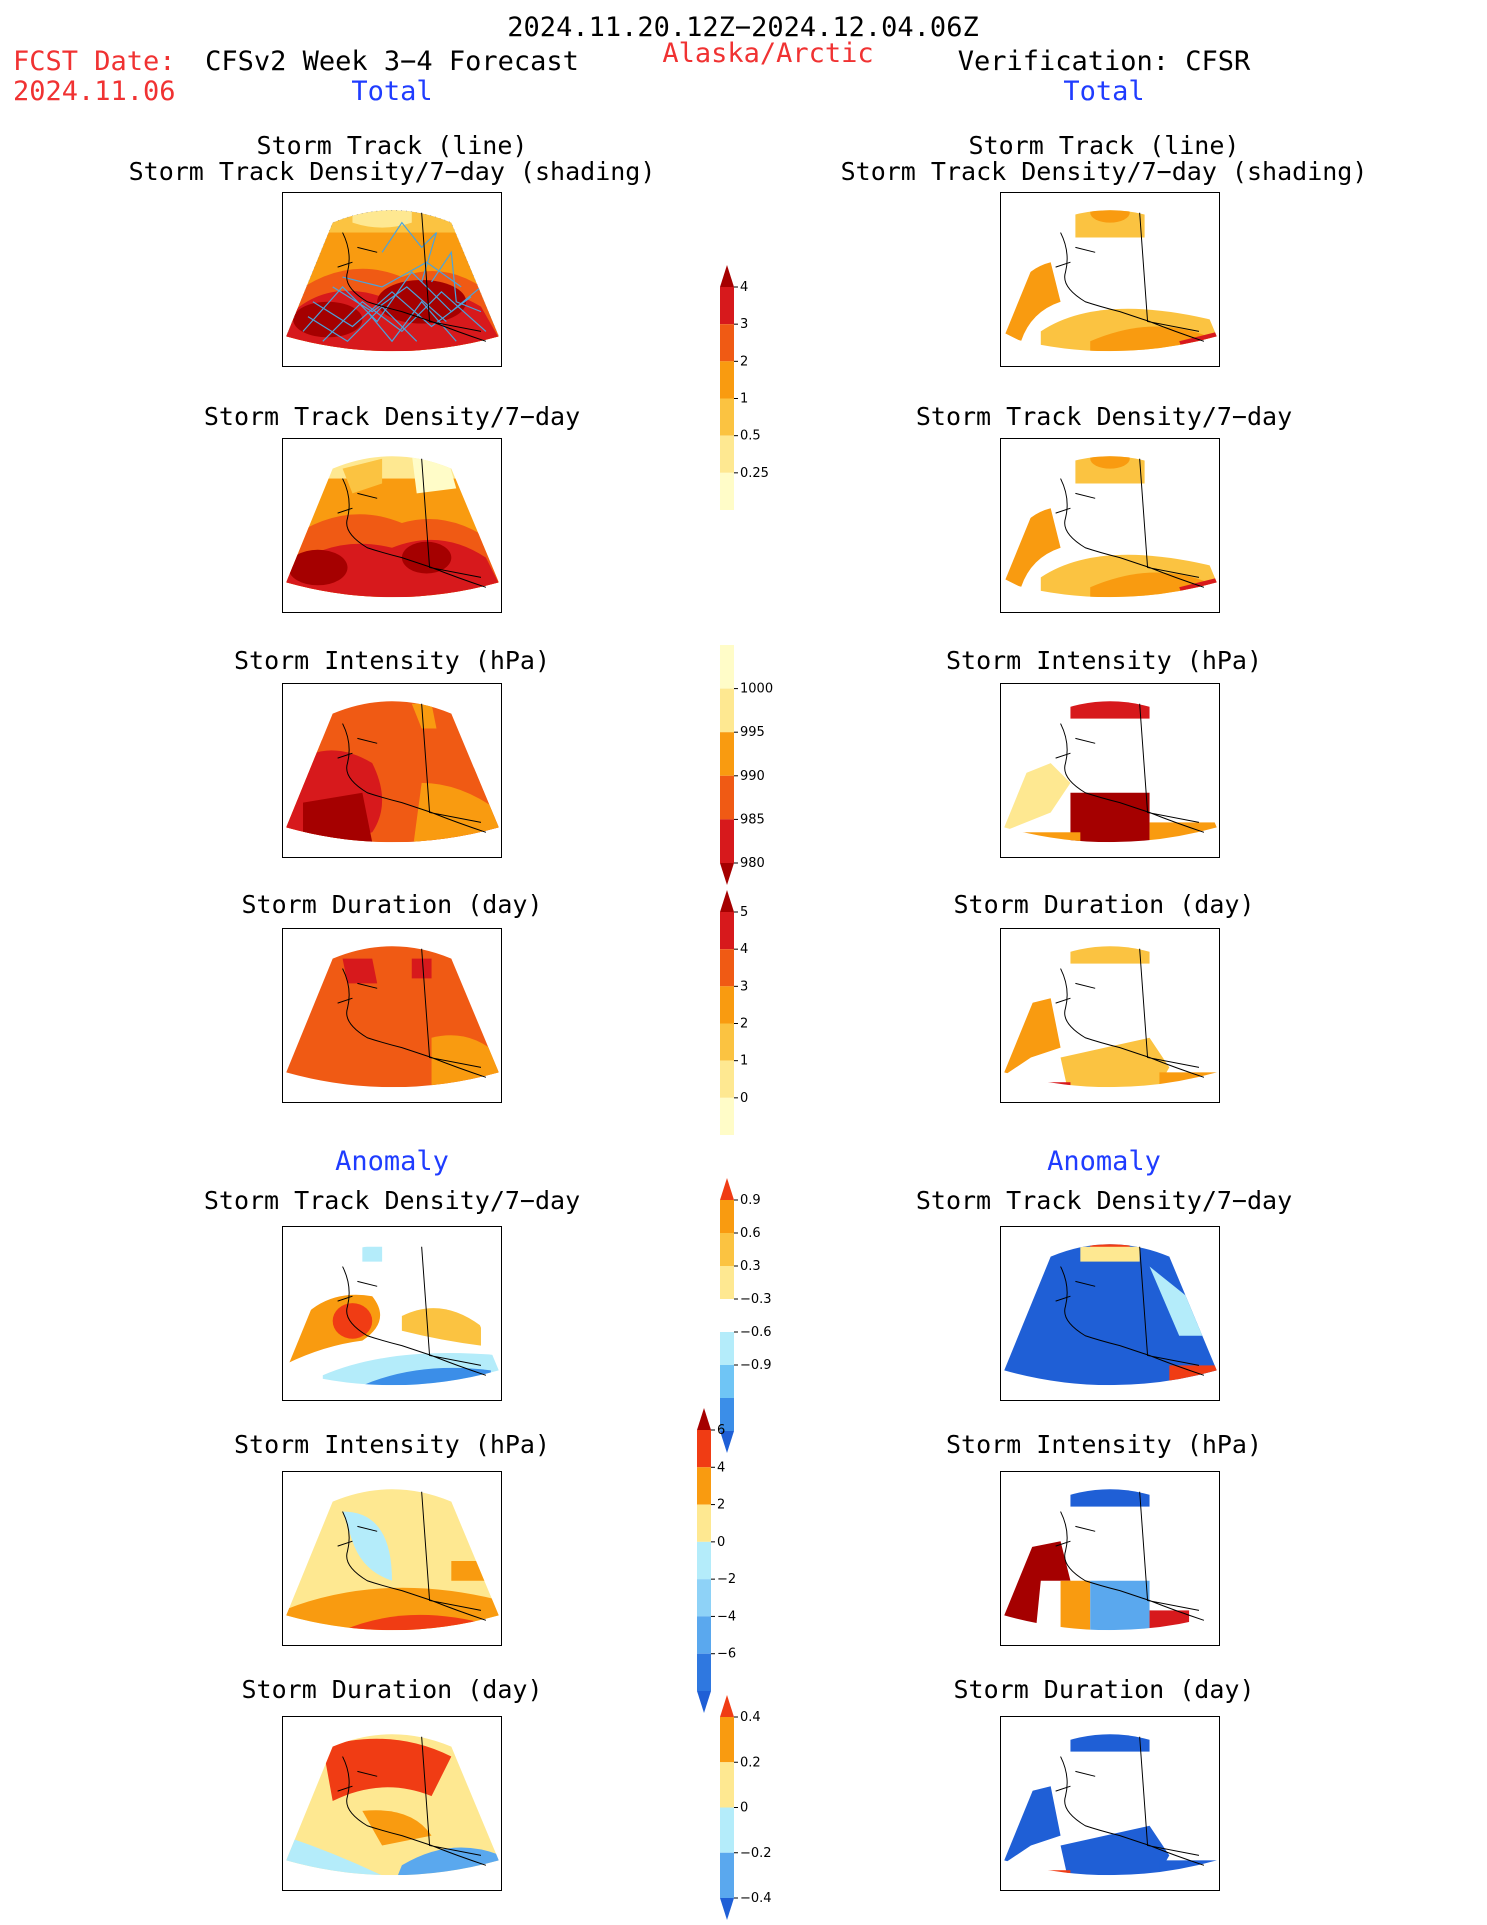 The image size is (1487, 1925). Describe the element at coordinates (1104, 1200) in the screenshot. I see `right-anom-density-title: Storm Track Density/7−day` at that location.